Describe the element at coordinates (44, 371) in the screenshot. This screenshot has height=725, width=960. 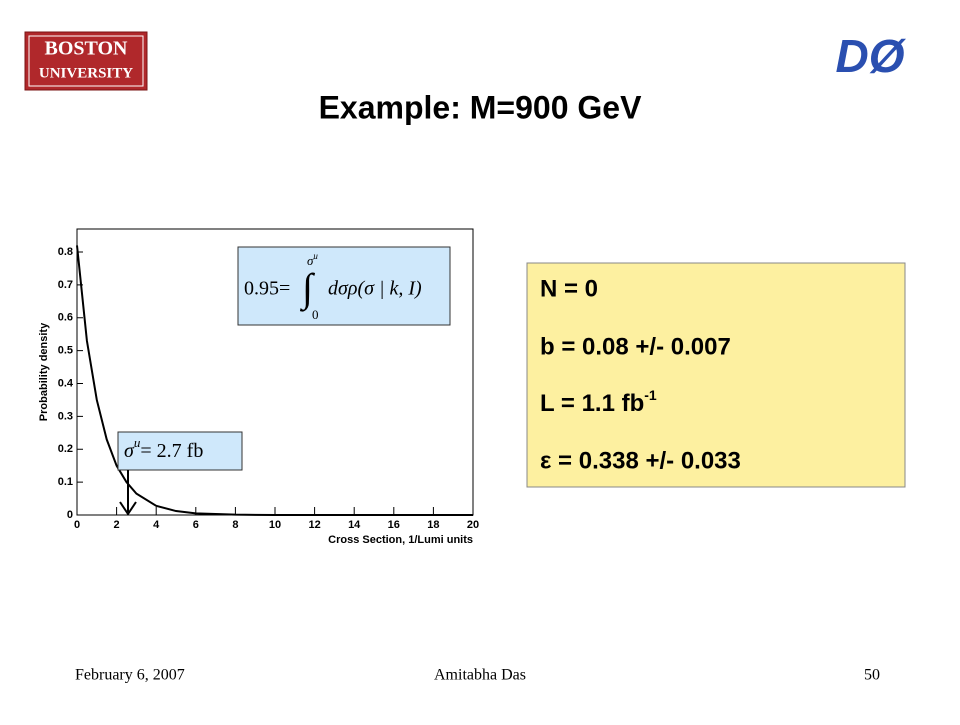
I see `y-axis-label: Probability density` at that location.